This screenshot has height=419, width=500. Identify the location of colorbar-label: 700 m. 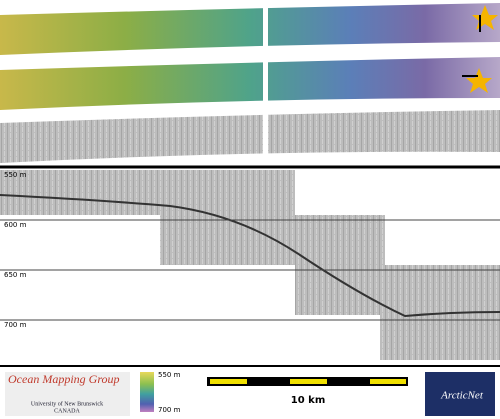
(169, 410).